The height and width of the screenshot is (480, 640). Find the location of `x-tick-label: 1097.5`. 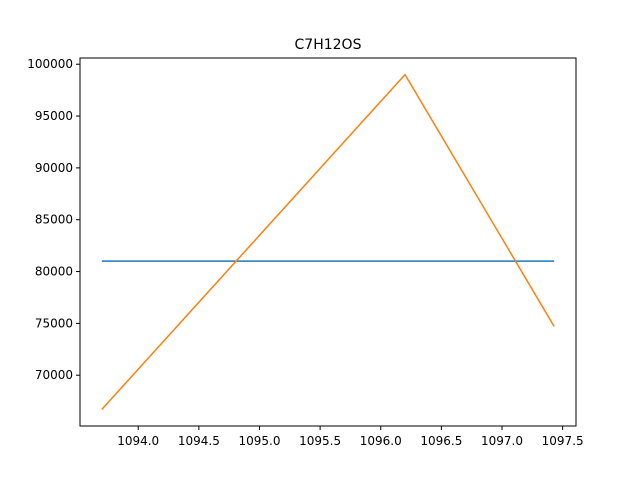

x-tick-label: 1097.5 is located at coordinates (563, 441).